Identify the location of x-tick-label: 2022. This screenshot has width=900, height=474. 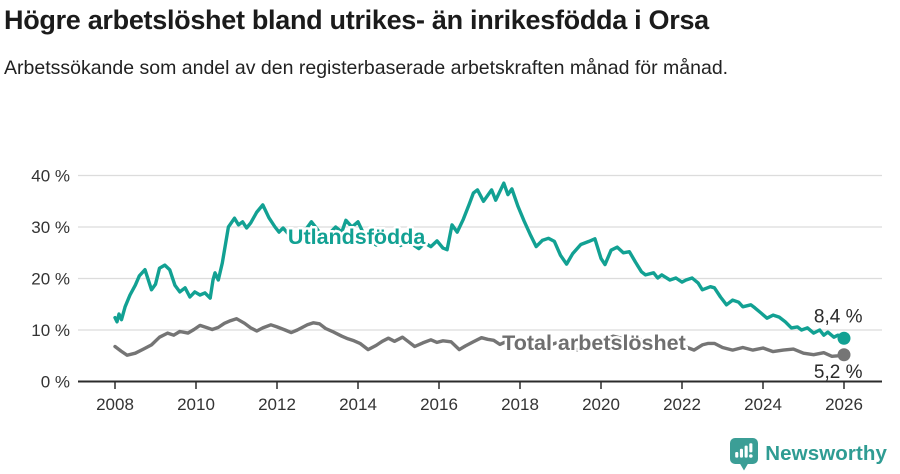
(682, 404).